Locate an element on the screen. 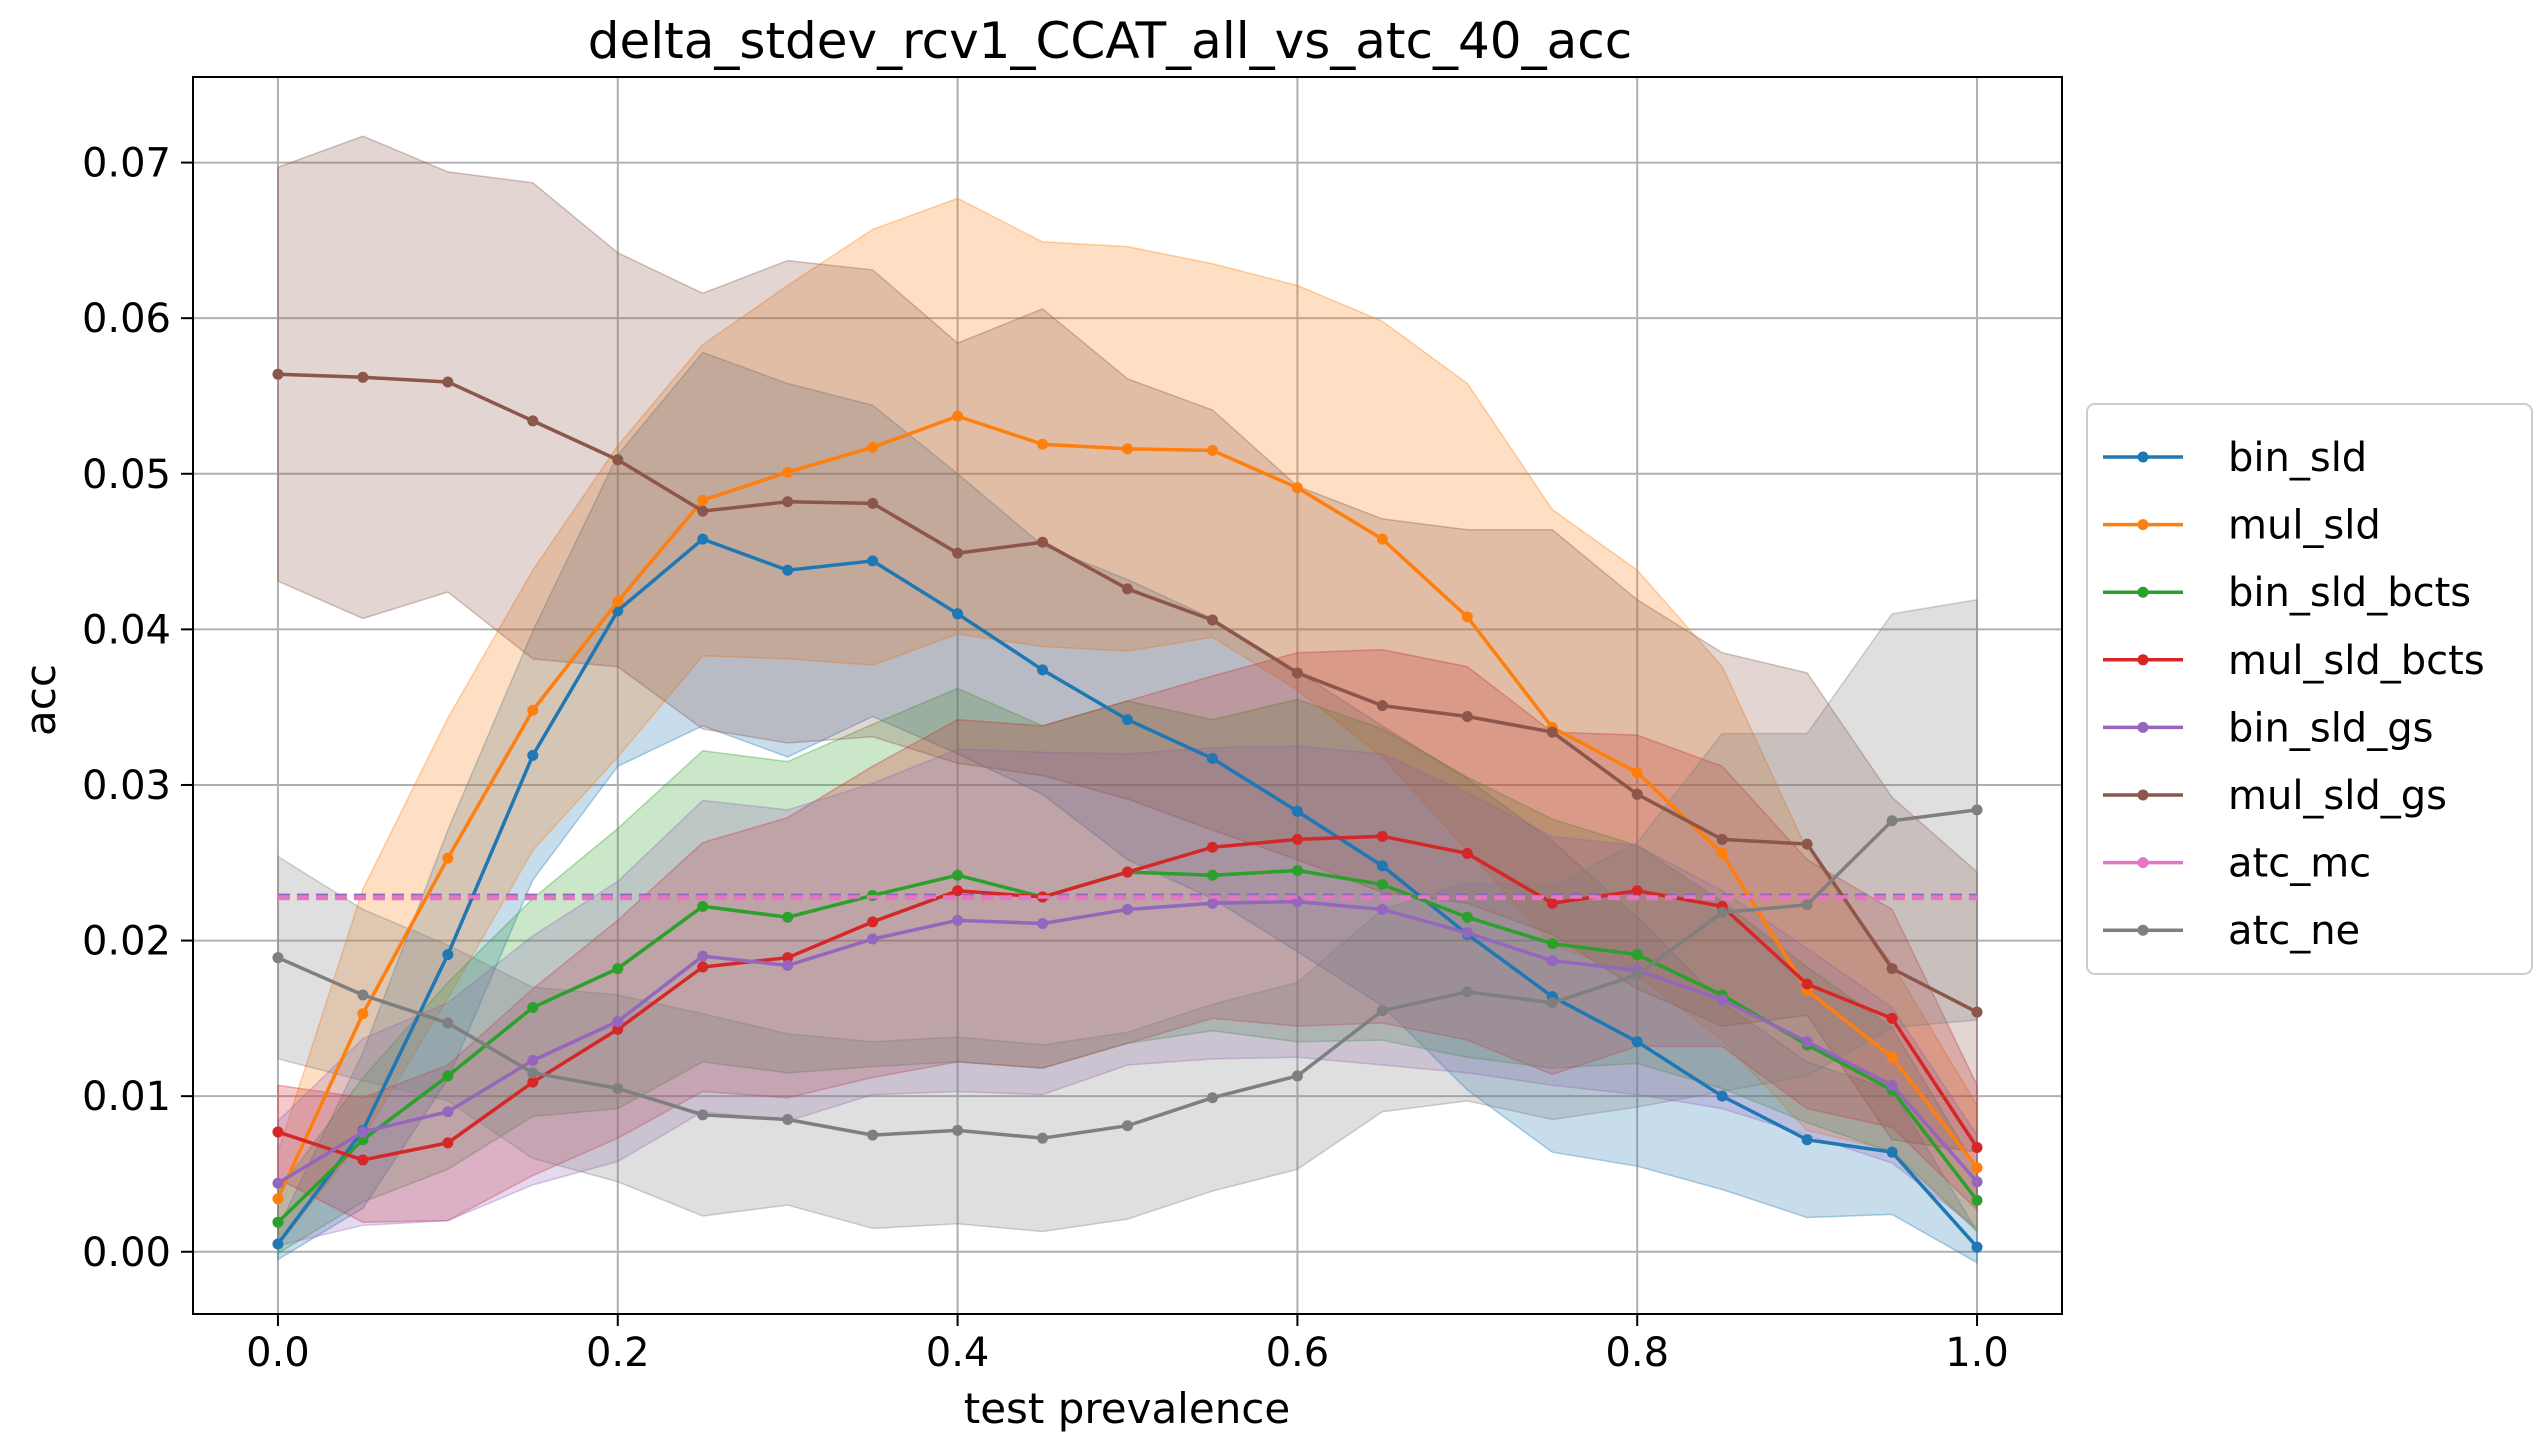 The width and height of the screenshot is (2540, 1446). legend-label: atc_mc is located at coordinates (2299, 864).